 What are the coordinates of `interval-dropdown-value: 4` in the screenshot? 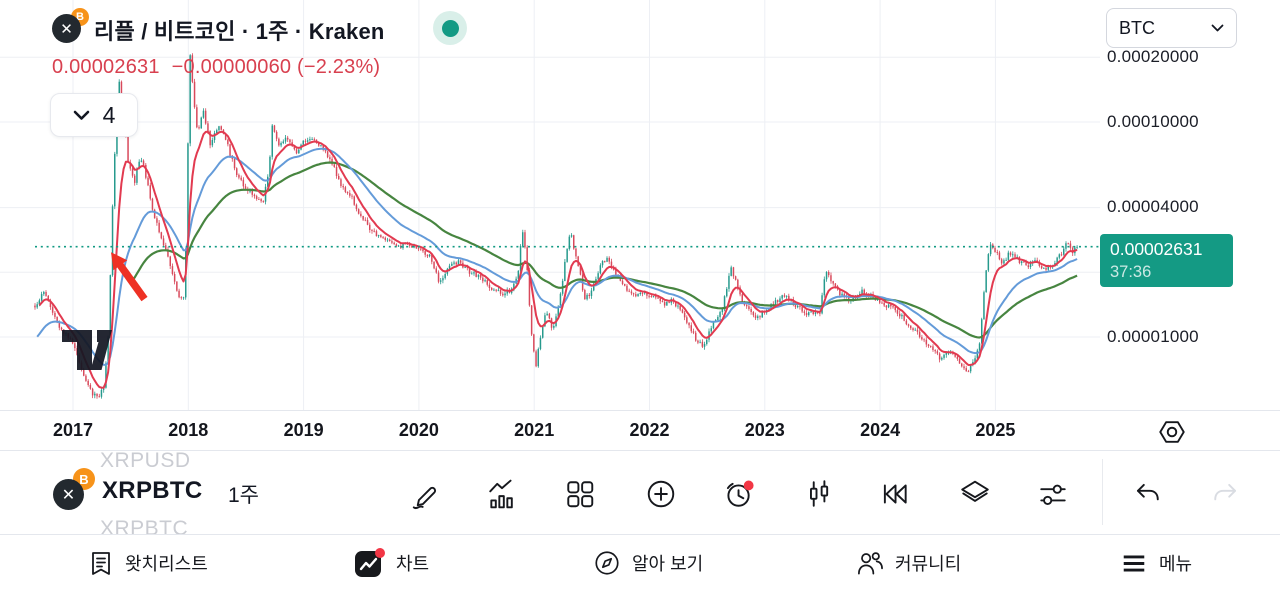 It's located at (109, 114).